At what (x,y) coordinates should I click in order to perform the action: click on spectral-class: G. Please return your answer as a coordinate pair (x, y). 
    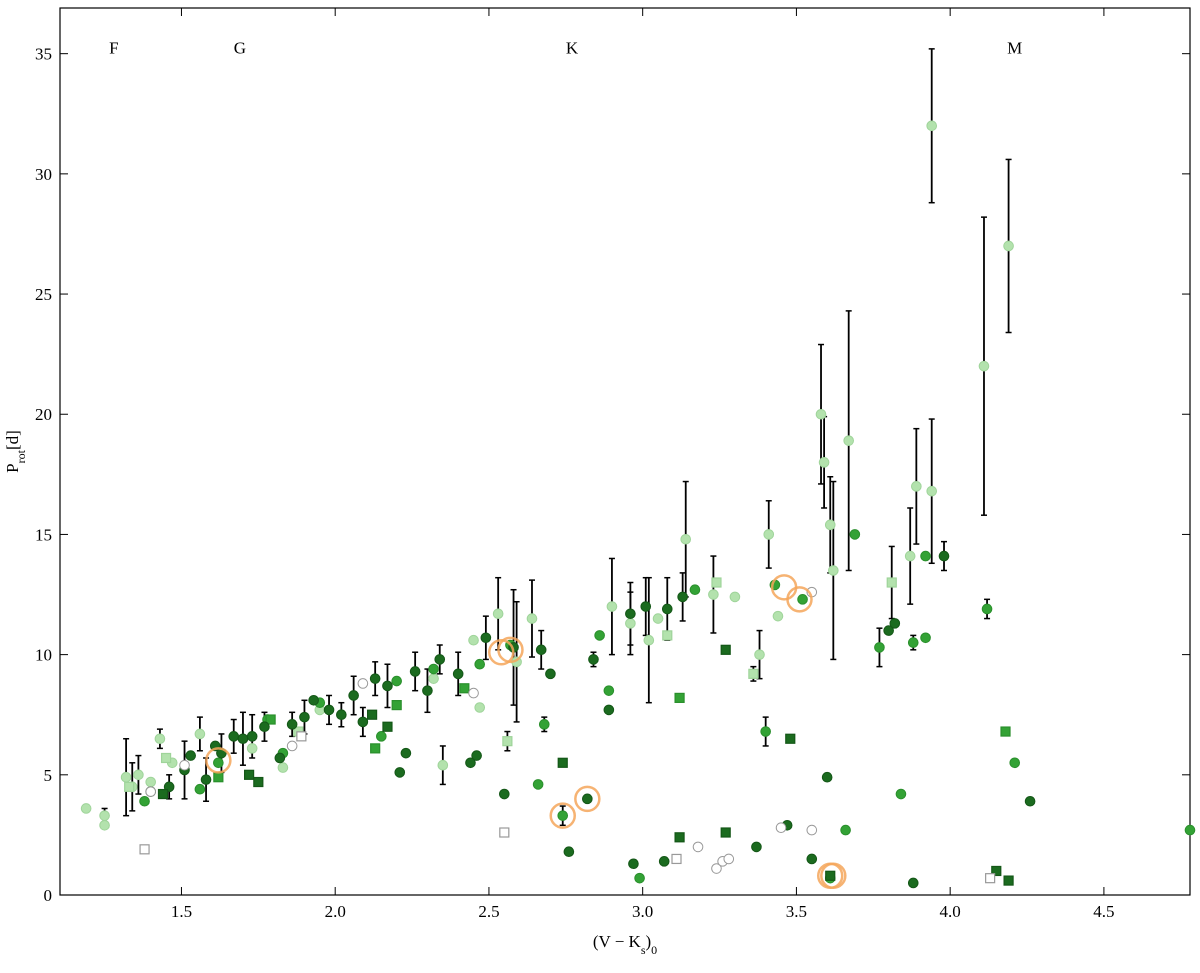
    Looking at the image, I should click on (240, 48).